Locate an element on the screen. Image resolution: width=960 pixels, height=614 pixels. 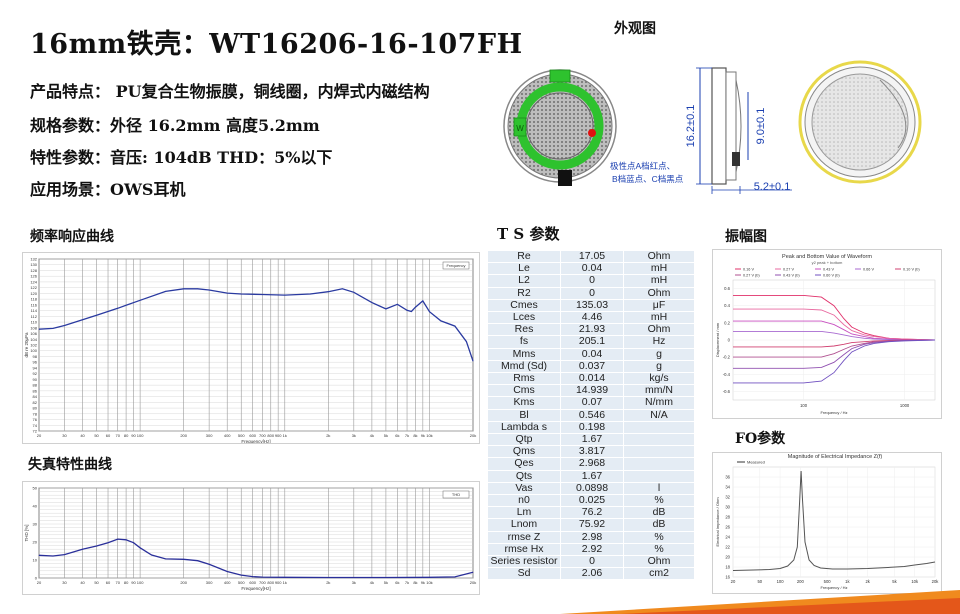
ts-param-unit: % is located at coordinates (659, 537).